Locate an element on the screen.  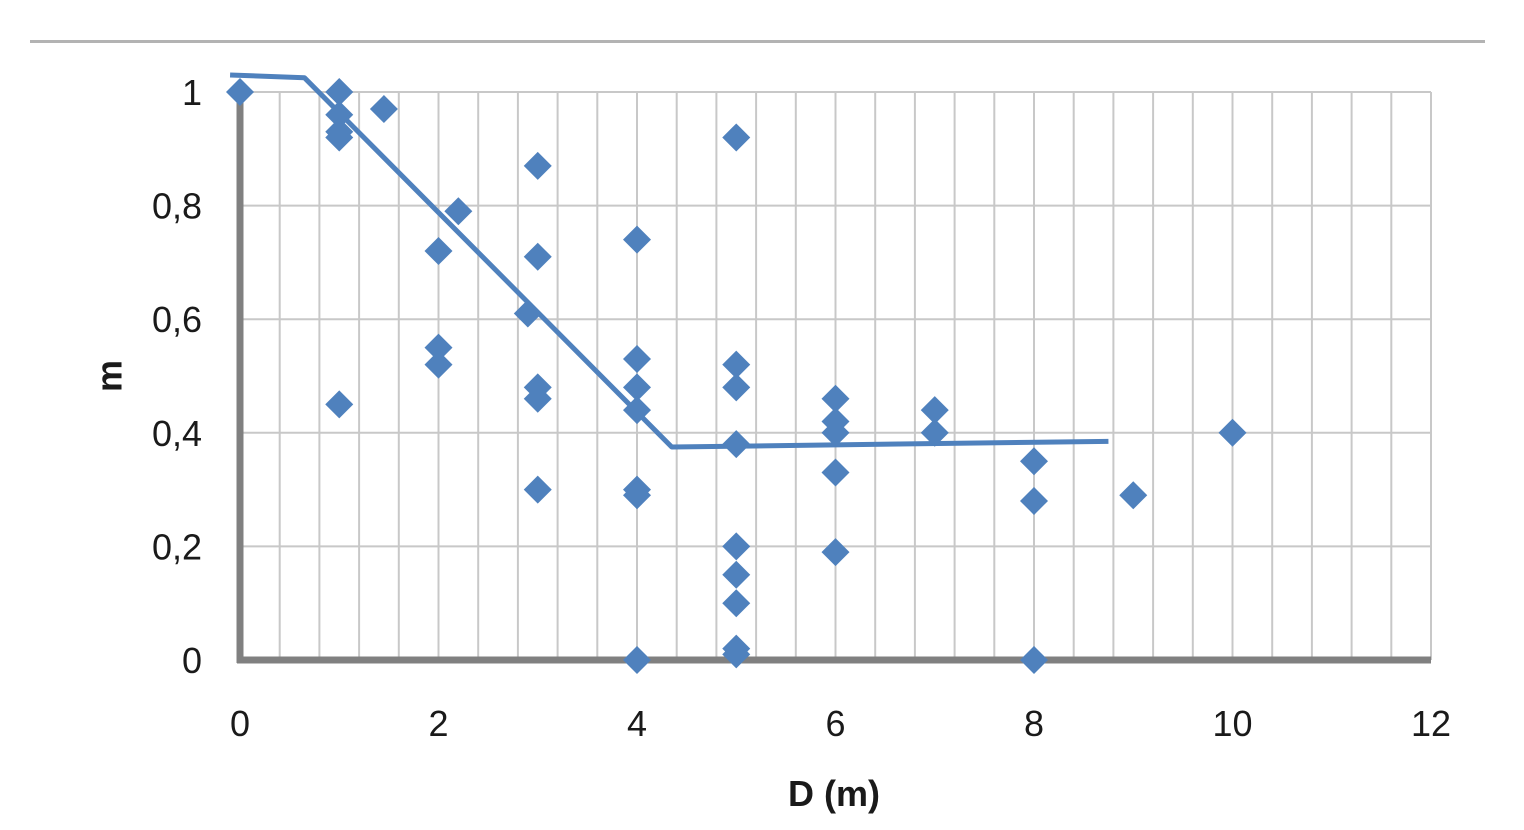
x-axis-title: D (m) is located at coordinates (834, 793).